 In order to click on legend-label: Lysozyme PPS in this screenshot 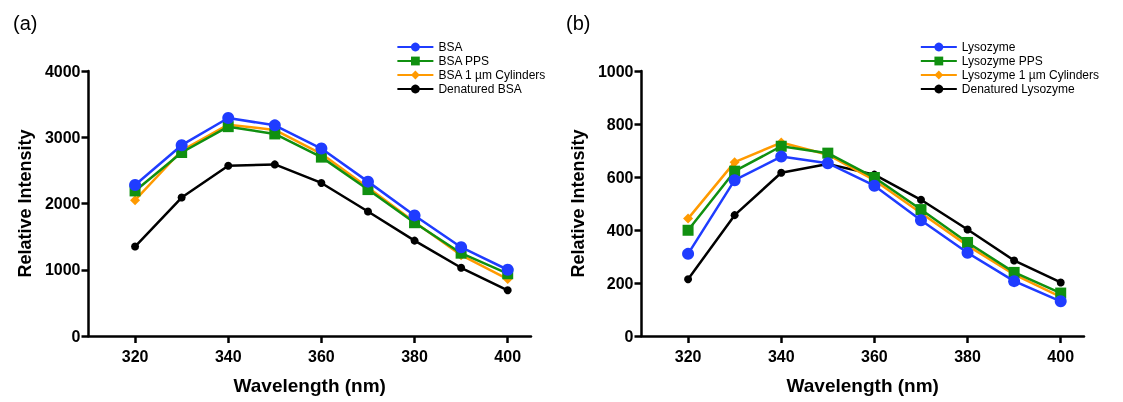, I will do `click(1002, 61)`.